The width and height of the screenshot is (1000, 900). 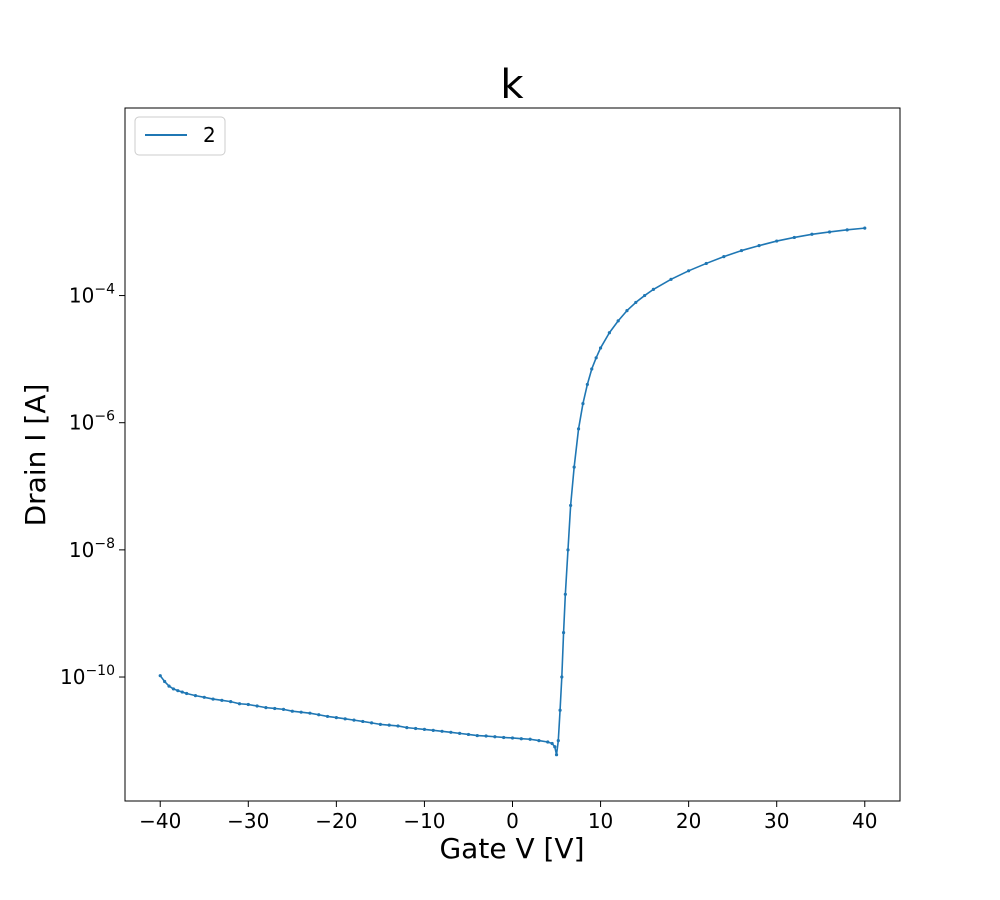 What do you see at coordinates (248, 821) in the screenshot?
I see `x-tick-label: −30` at bounding box center [248, 821].